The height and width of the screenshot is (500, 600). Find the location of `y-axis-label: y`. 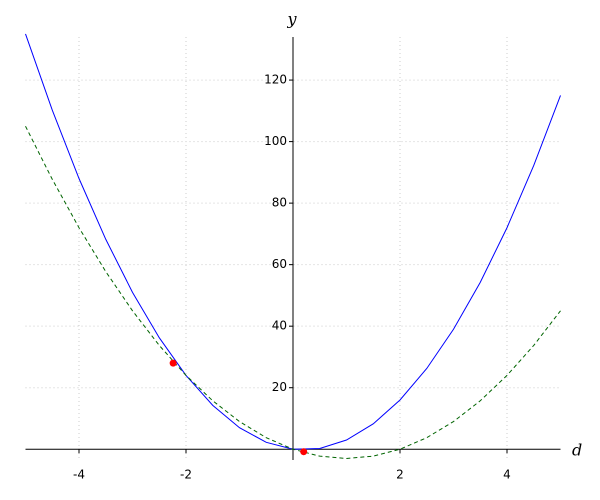

y-axis-label: y is located at coordinates (291, 19).